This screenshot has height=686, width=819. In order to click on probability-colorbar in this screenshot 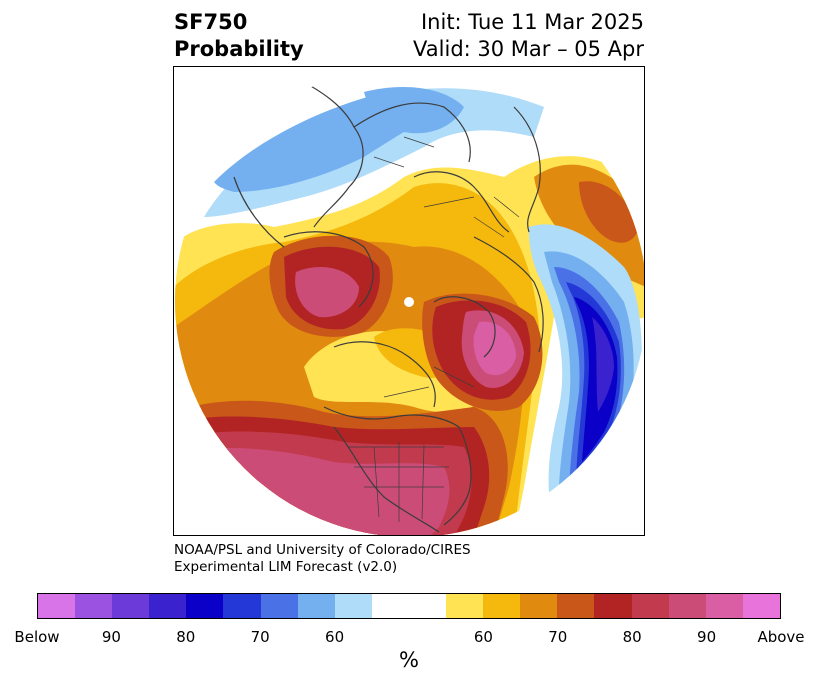, I will do `click(409, 606)`.